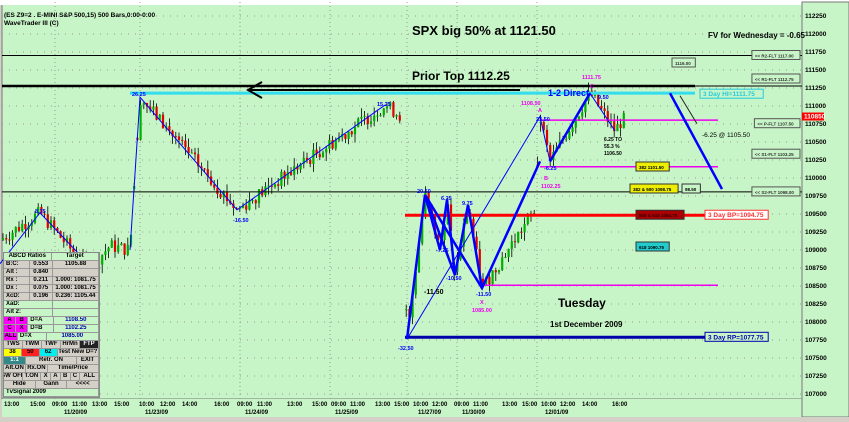 This screenshot has height=422, width=849. Describe the element at coordinates (51, 305) in the screenshot. I see `ratio-row: XaD:` at that location.